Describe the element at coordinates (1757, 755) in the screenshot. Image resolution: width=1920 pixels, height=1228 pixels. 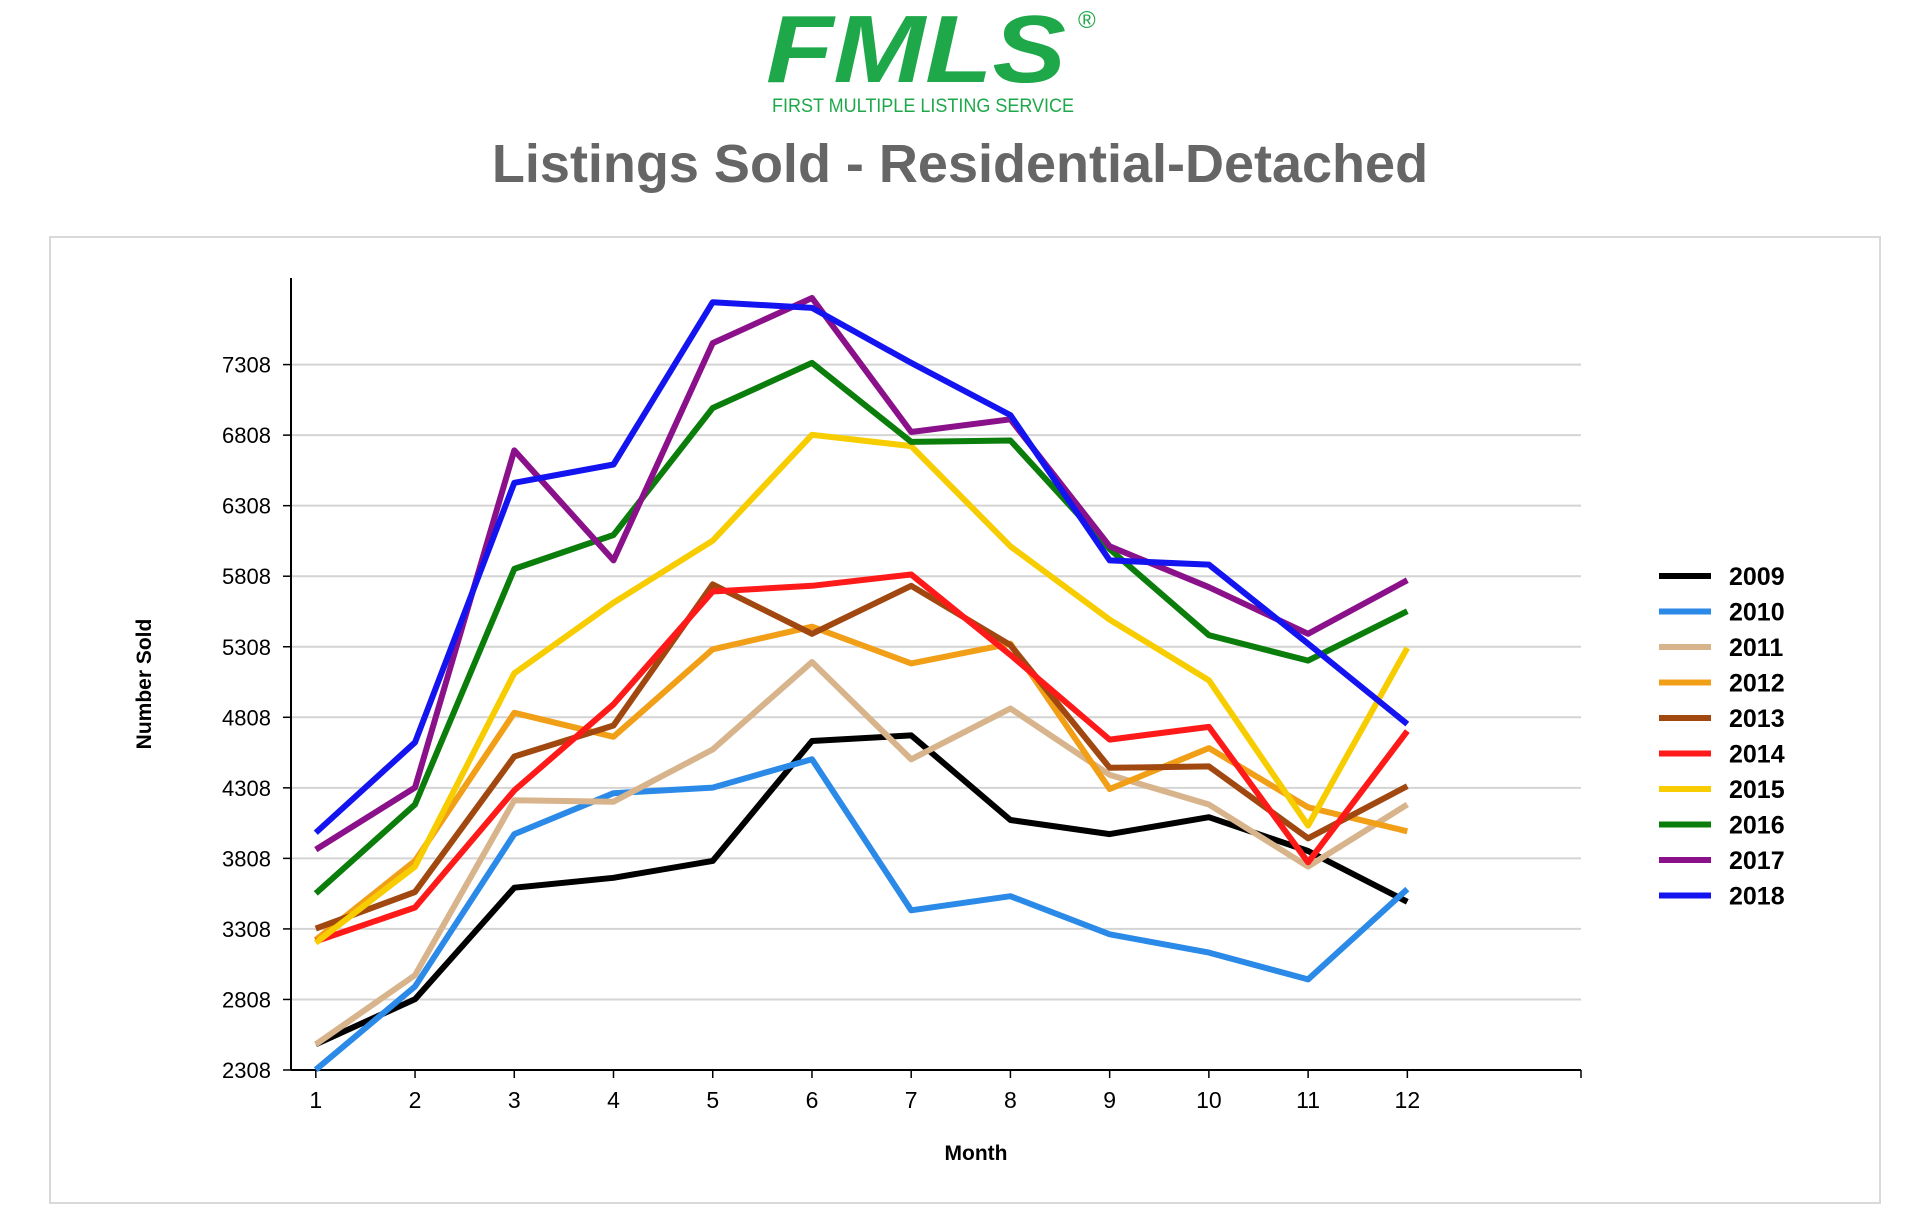
I see `legend-label-2014: 2014` at that location.